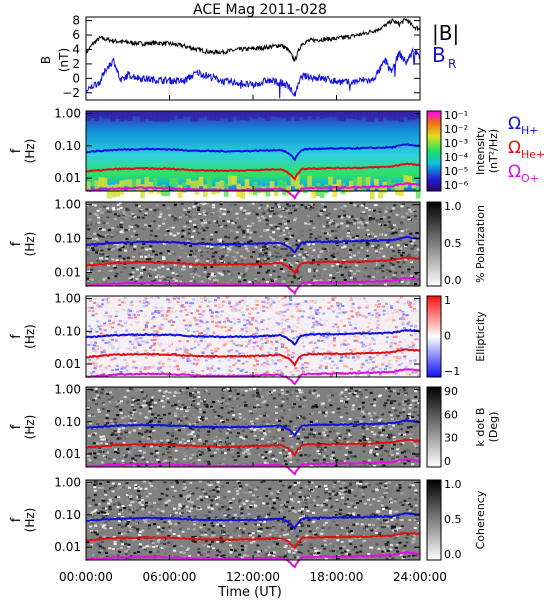 Image resolution: width=550 pixels, height=600 pixels. Describe the element at coordinates (456, 171) in the screenshot. I see `colorbar-tick-label: 10⁻⁵` at that location.